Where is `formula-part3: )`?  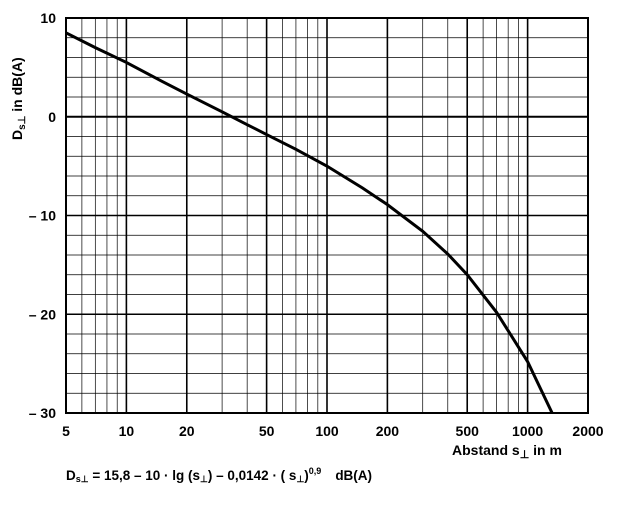
formula-part3: ) is located at coordinates (306, 475).